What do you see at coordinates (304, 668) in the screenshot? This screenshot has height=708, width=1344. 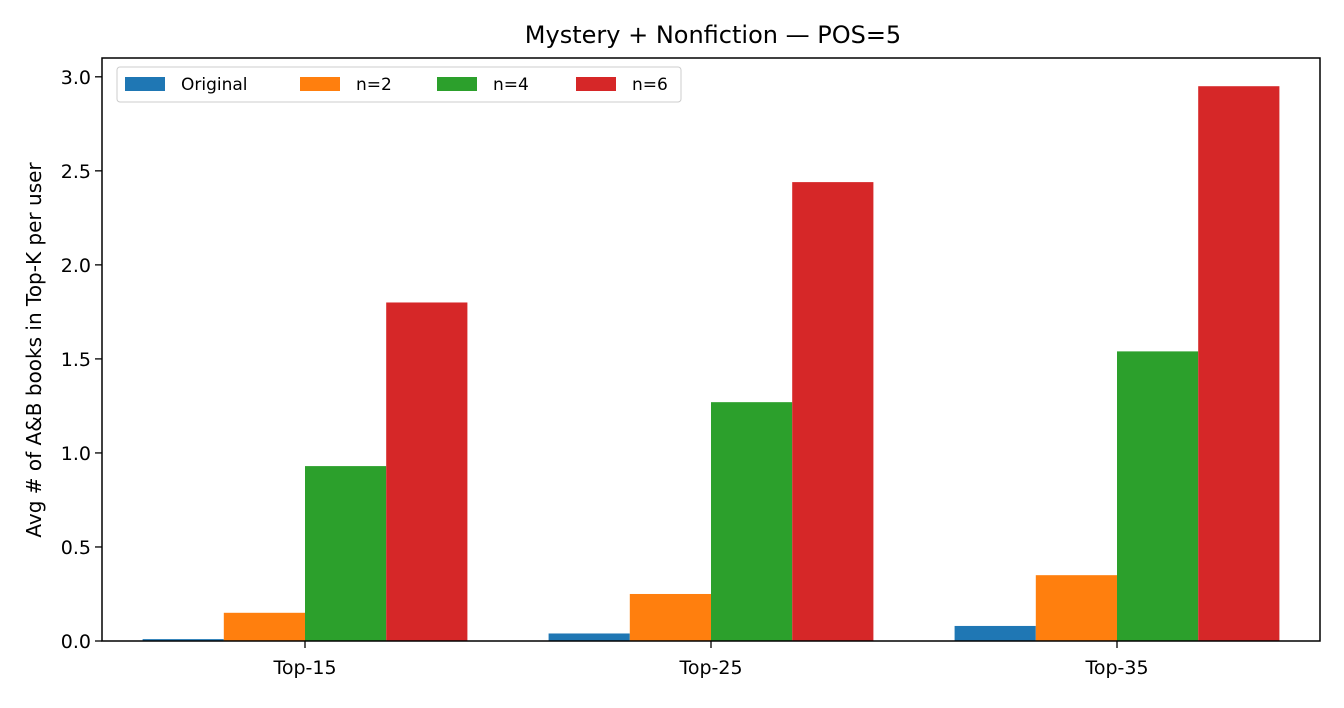 I see `x-tick-label: Top-15` at bounding box center [304, 668].